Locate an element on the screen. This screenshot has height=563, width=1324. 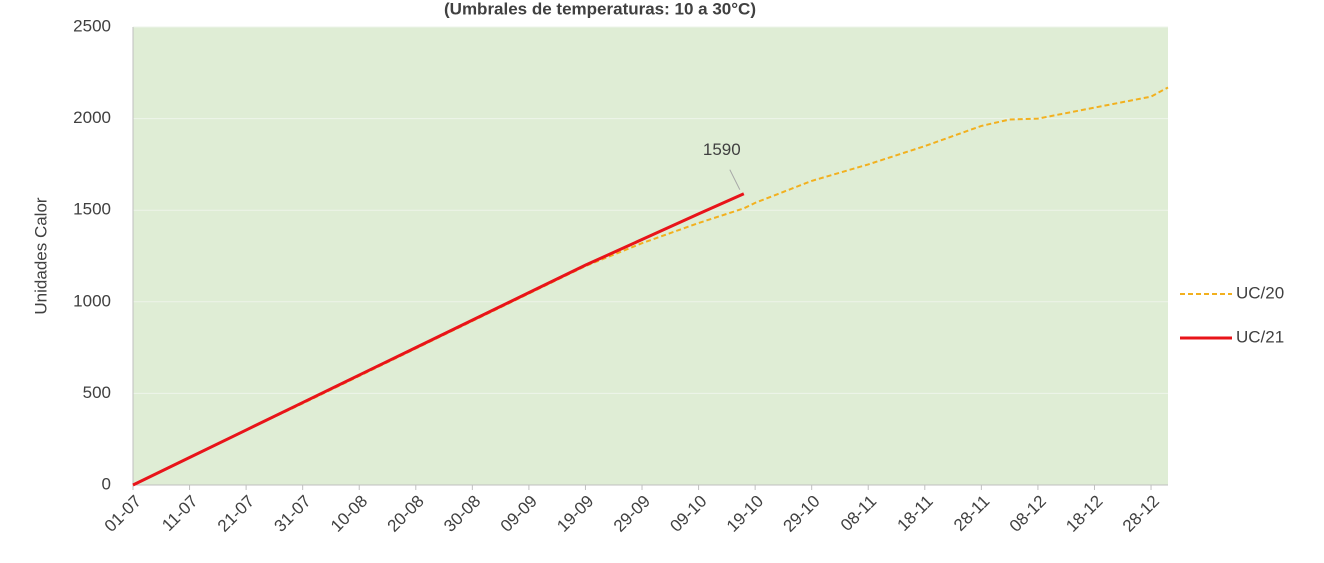
y-tick-label: 1000 is located at coordinates (92, 300).